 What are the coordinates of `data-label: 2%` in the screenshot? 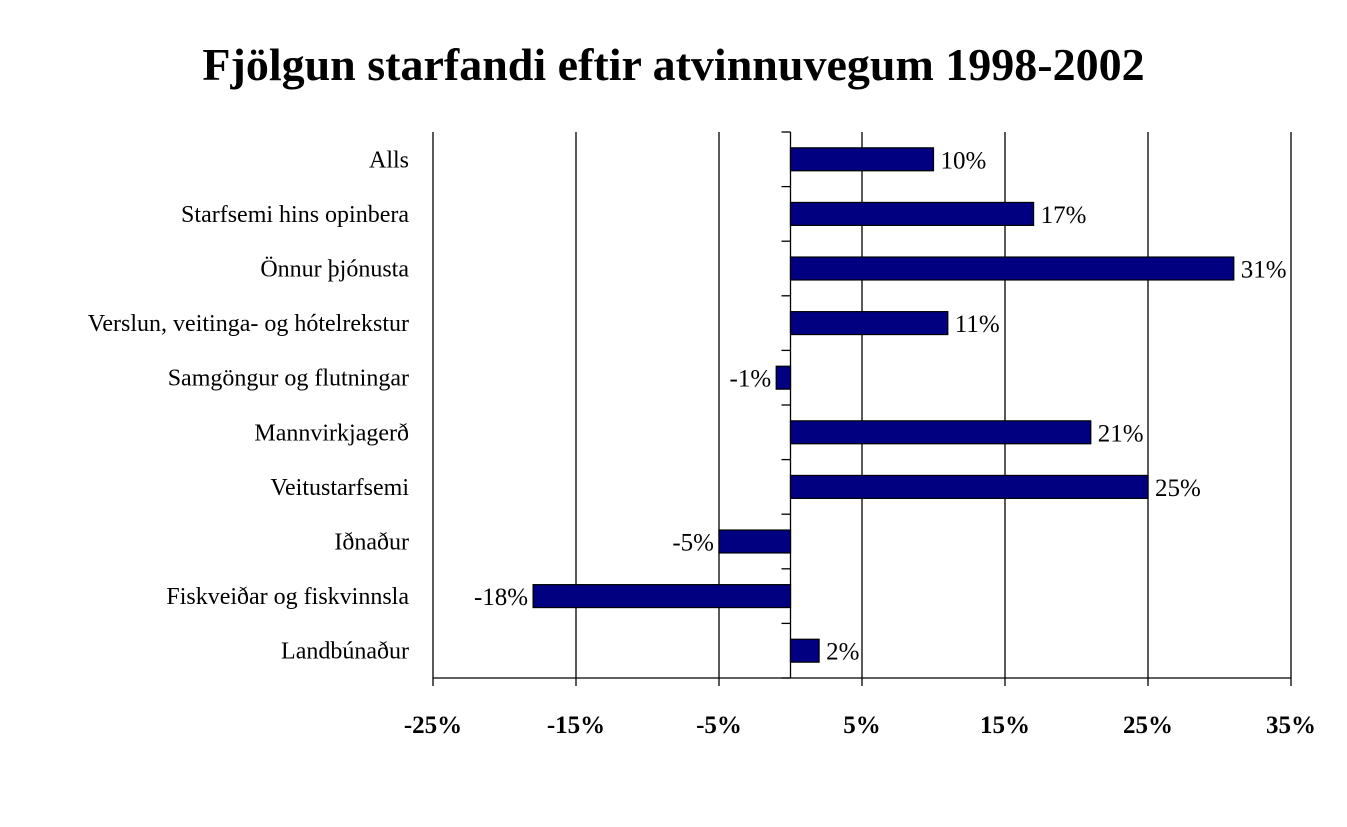 It's located at (842, 652).